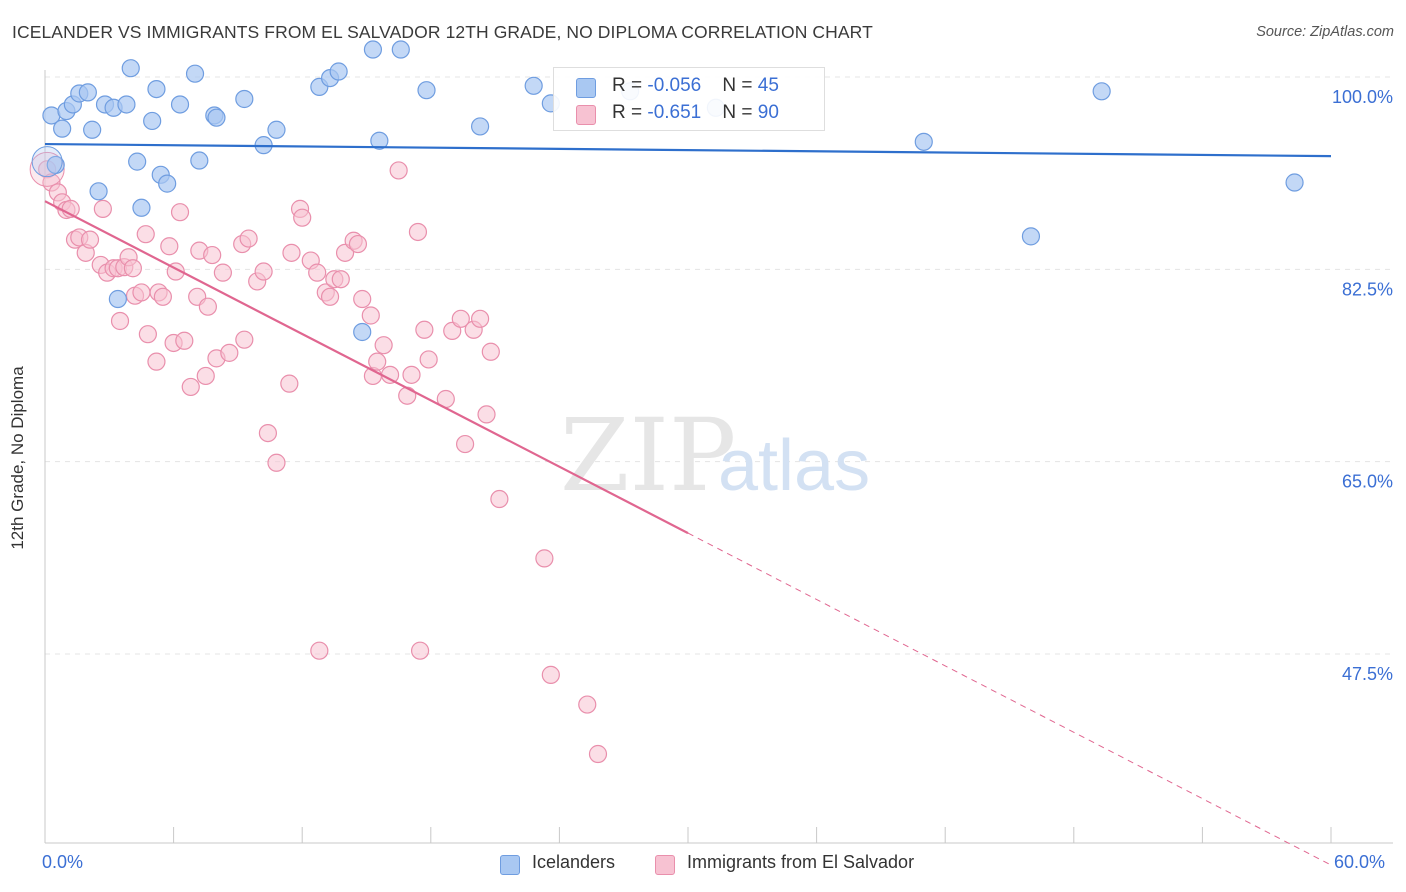 This screenshot has width=1406, height=892. Describe the element at coordinates (1362, 97) in the screenshot. I see `y-tick-label: 100.0%` at that location.